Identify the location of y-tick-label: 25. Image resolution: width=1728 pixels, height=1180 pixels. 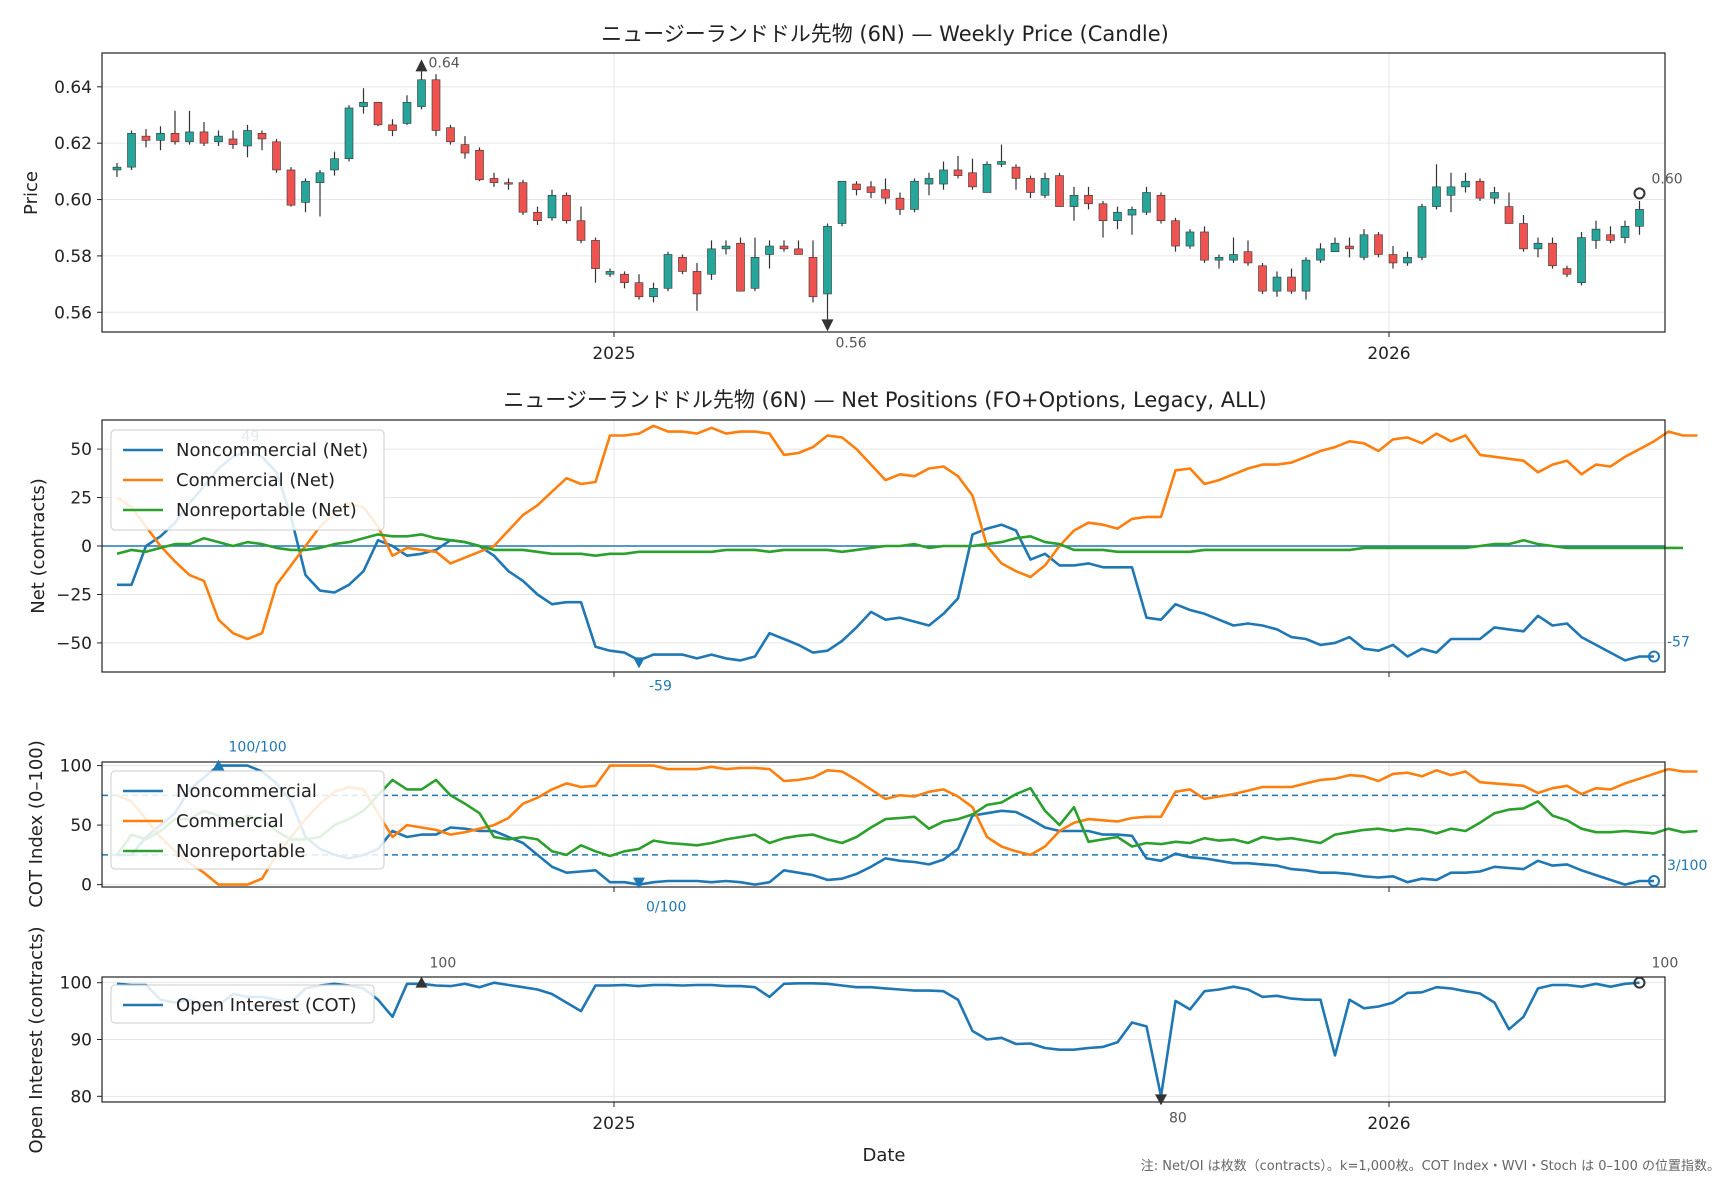
(81, 499).